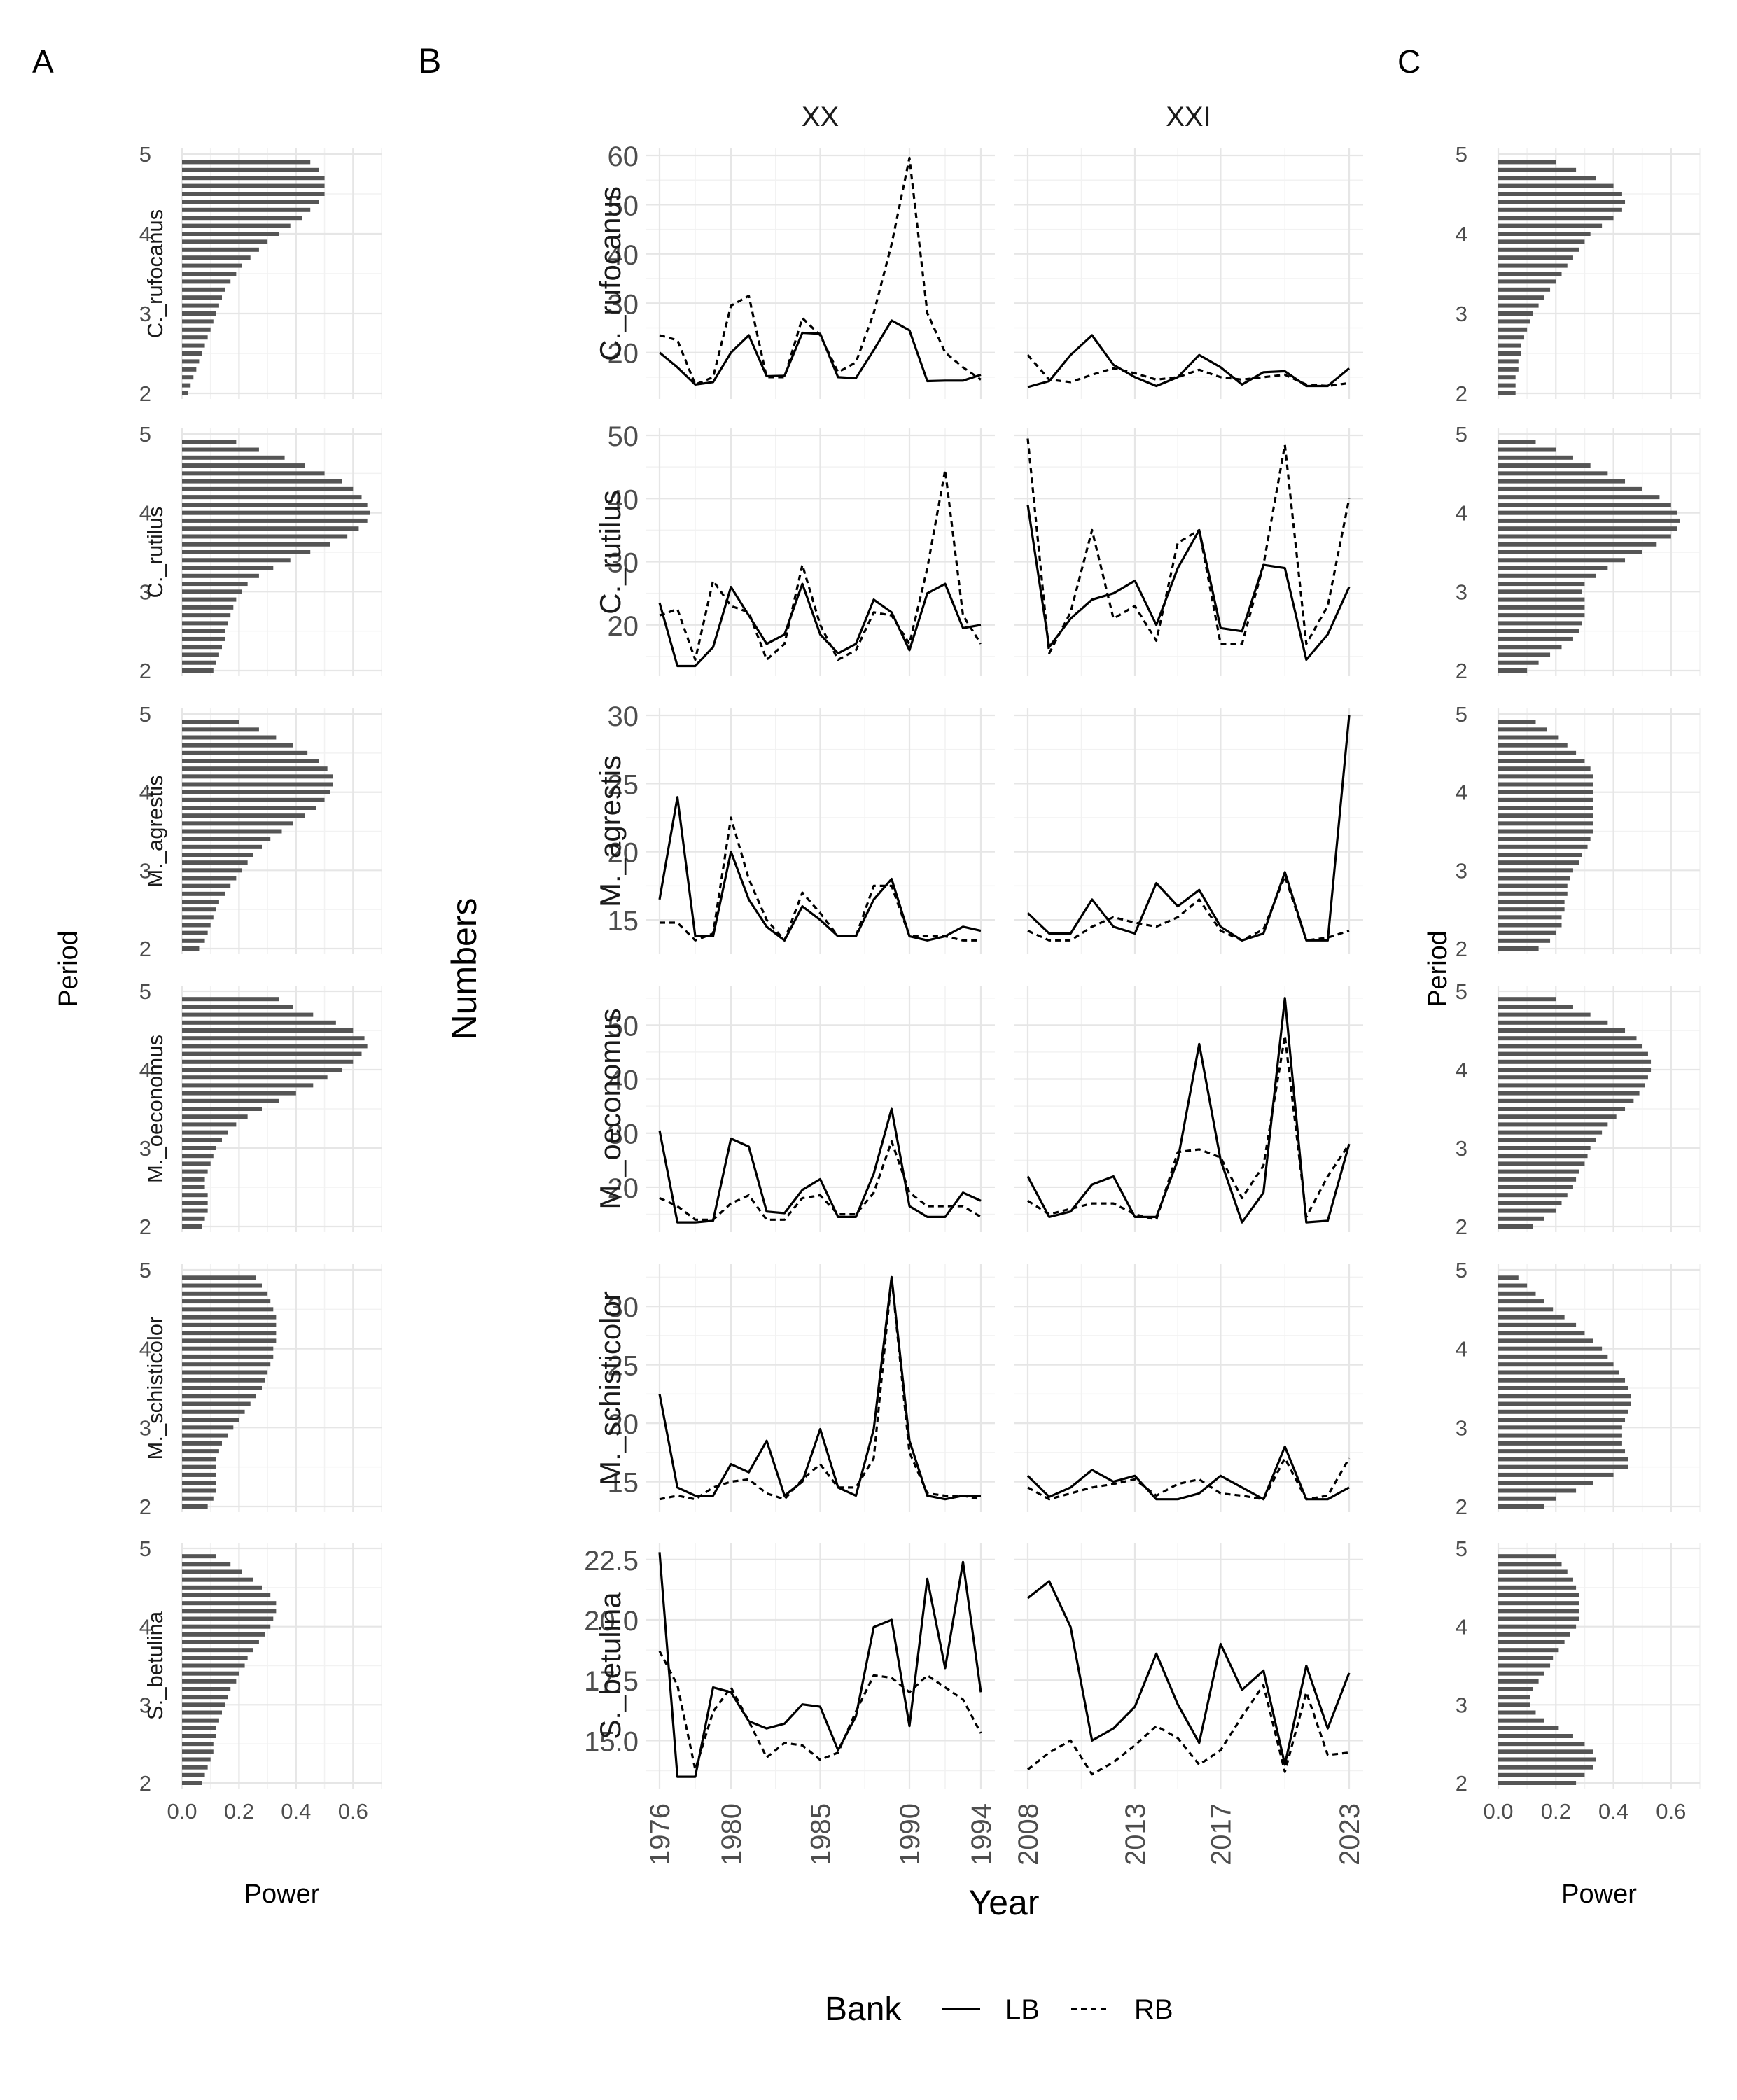  What do you see at coordinates (145, 234) in the screenshot?
I see `period-tick-label: 4` at bounding box center [145, 234].